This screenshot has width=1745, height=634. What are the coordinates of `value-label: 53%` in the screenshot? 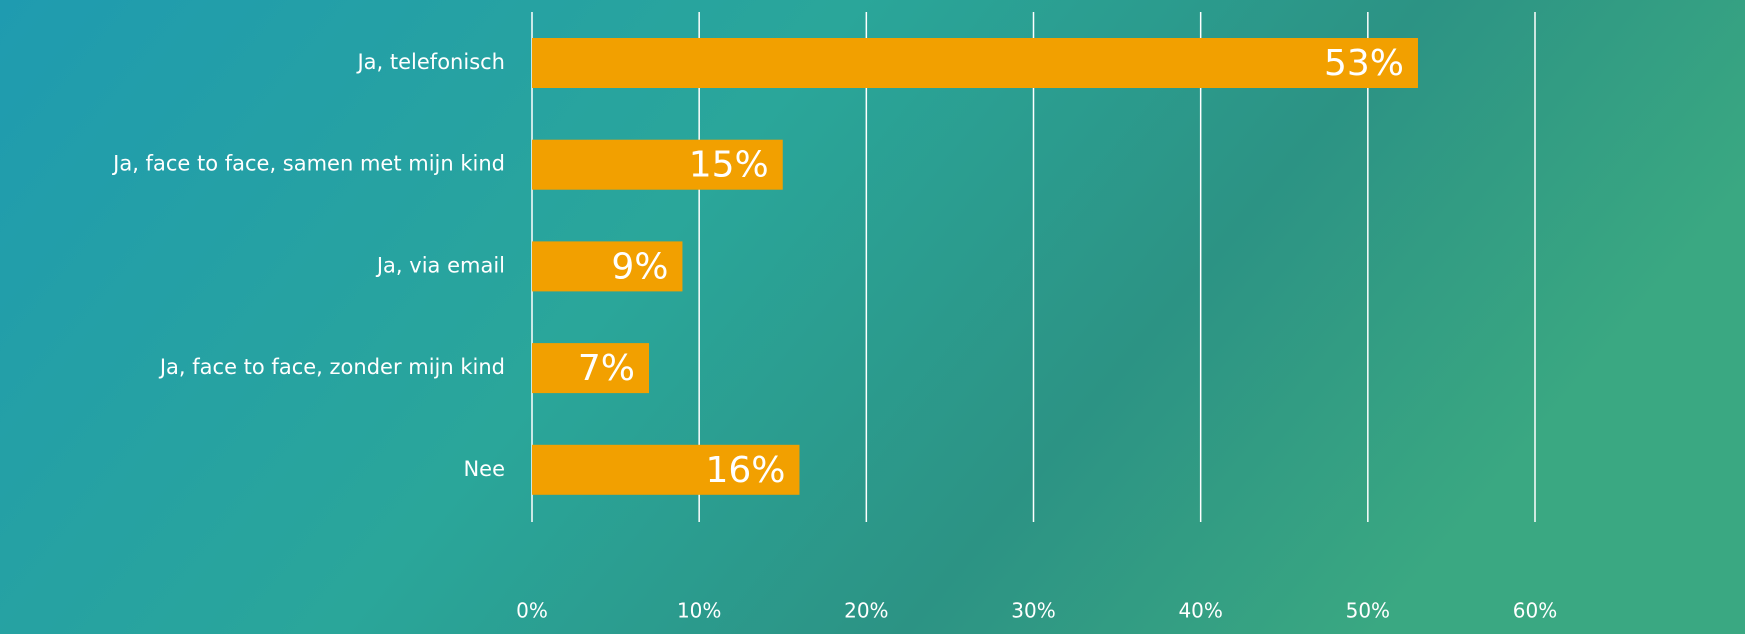 It's located at (1364, 63).